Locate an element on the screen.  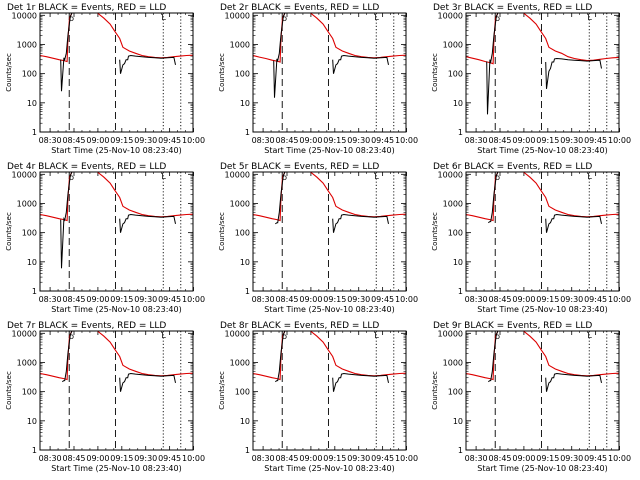
panel-title: Det 5r BLACK = Events, RED = LLD is located at coordinates (299, 167).